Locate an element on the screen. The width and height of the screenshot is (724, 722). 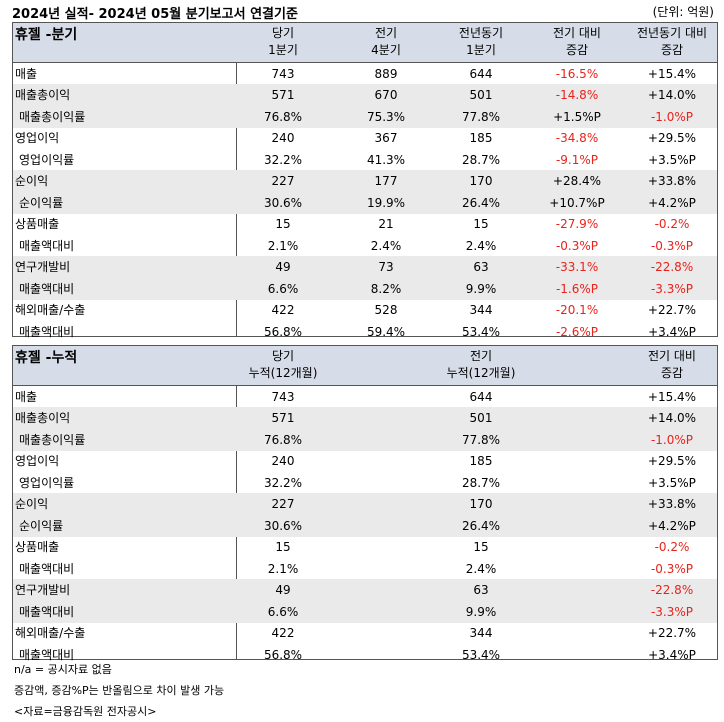
quarter-table-row: 연구개발비 49 73 63 -33.1% -22.8% is located at coordinates (365, 267).